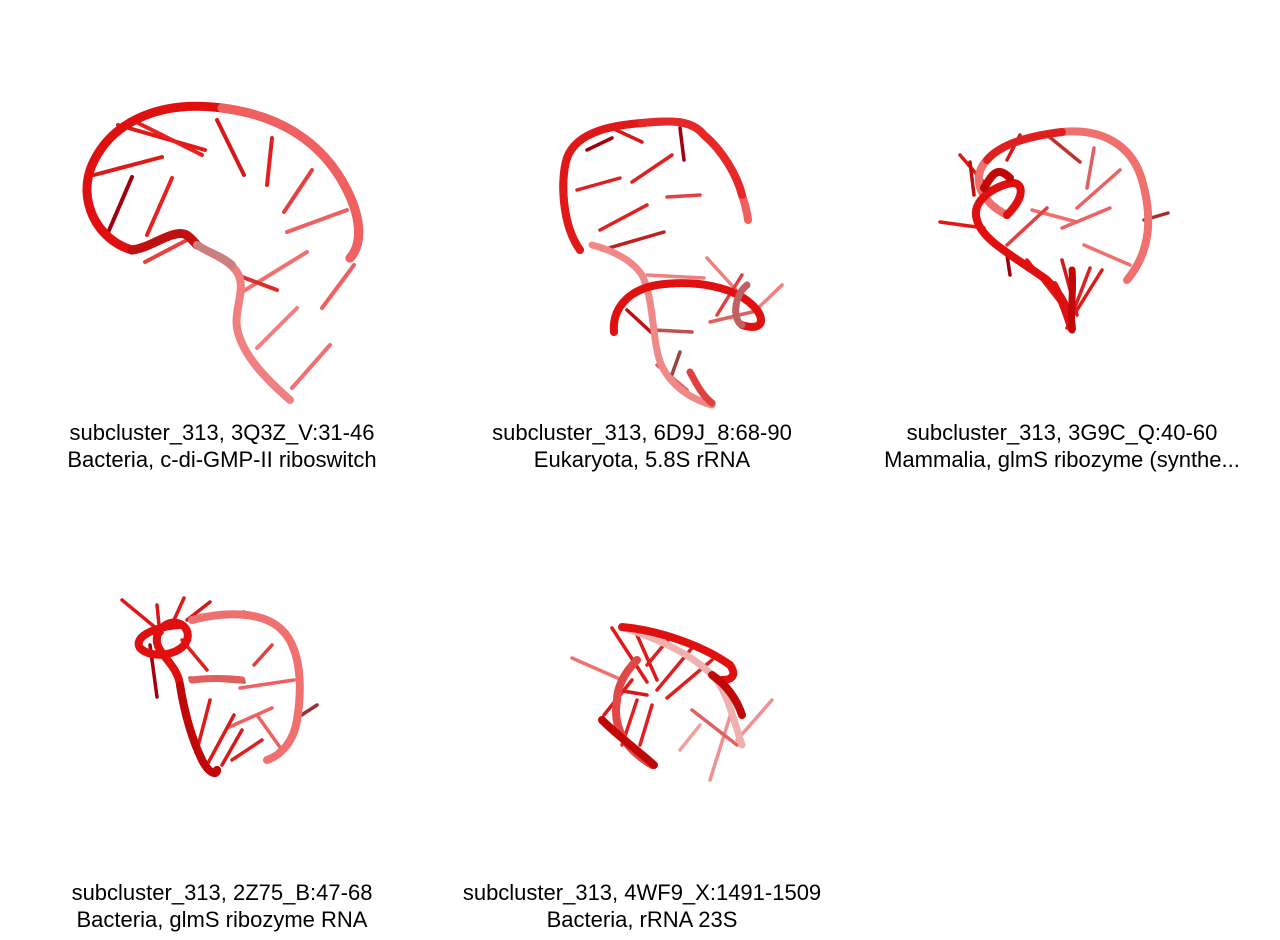  What do you see at coordinates (222, 432) in the screenshot?
I see `caption-line-1: subcluster_313, 3Q3Z_V:31-46` at bounding box center [222, 432].